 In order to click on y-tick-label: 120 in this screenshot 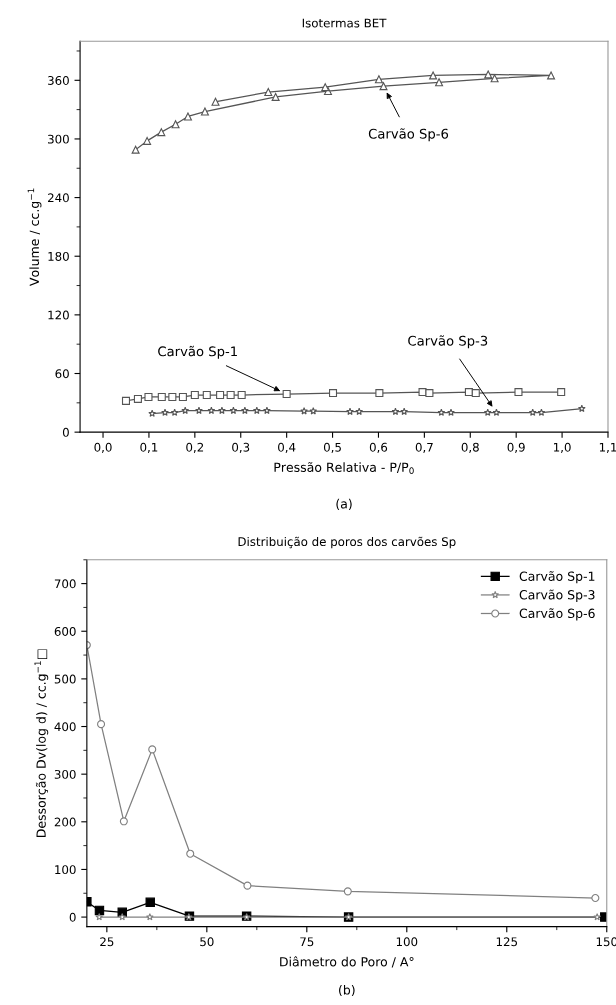, I will do `click(58, 315)`.